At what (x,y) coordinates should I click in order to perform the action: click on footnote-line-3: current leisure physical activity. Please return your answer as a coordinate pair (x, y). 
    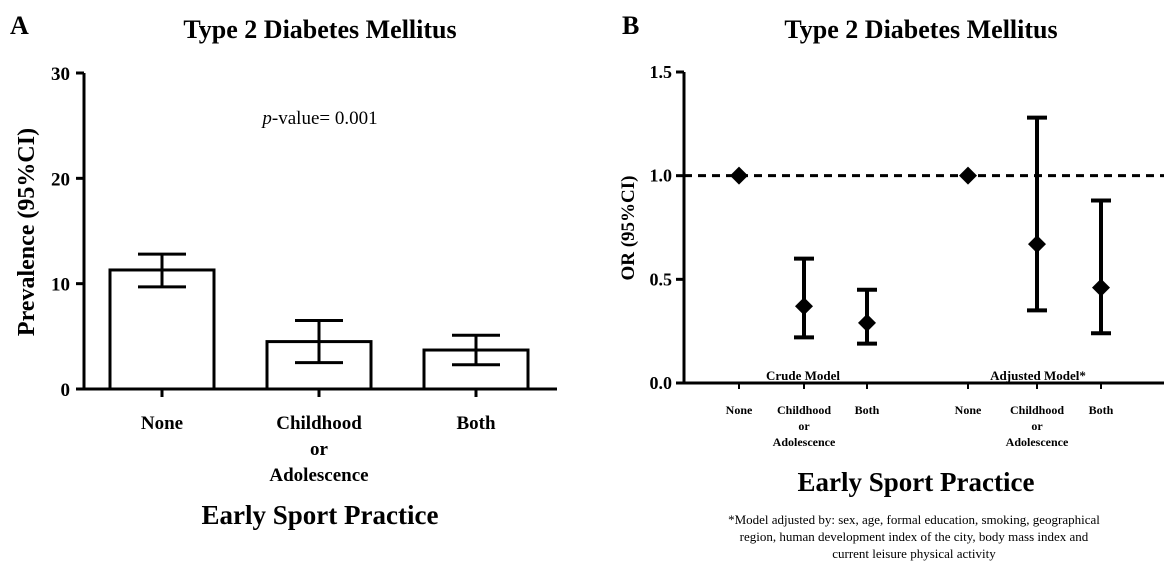
    Looking at the image, I should click on (914, 553).